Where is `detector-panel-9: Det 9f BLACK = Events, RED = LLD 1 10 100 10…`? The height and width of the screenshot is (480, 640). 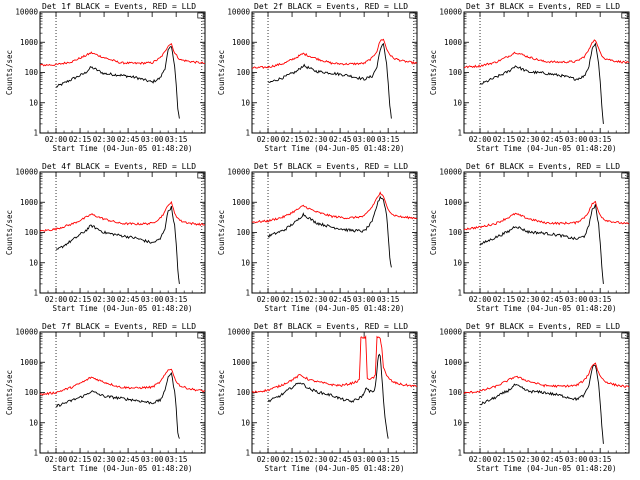 detector-panel-9: Det 9f BLACK = Events, RED = LLD 1 10 100 10… is located at coordinates (529, 397).